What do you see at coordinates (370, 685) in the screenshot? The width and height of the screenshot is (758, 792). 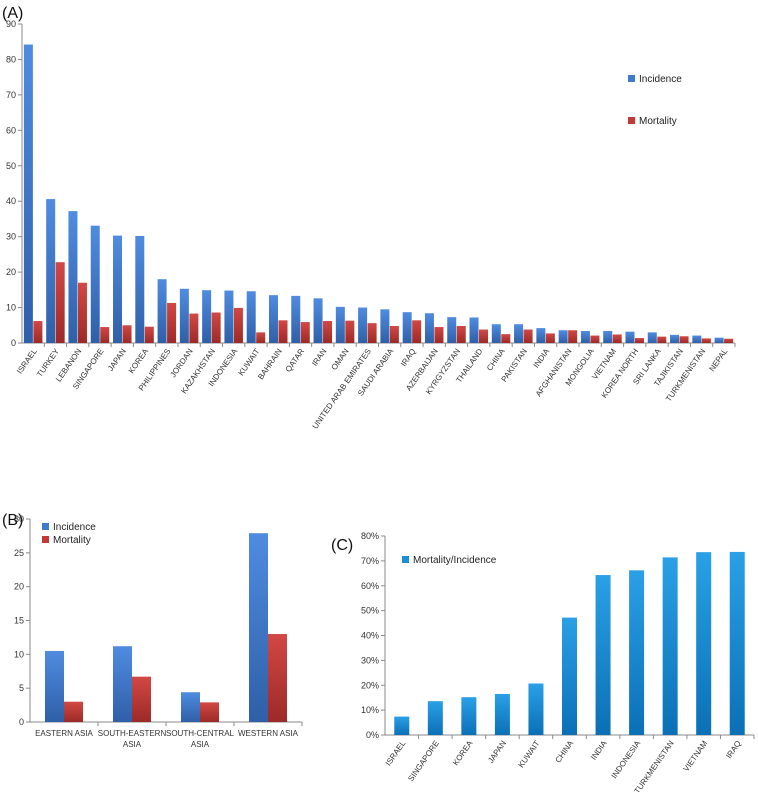 I see `panel-c-y-tick-label: 20%` at bounding box center [370, 685].